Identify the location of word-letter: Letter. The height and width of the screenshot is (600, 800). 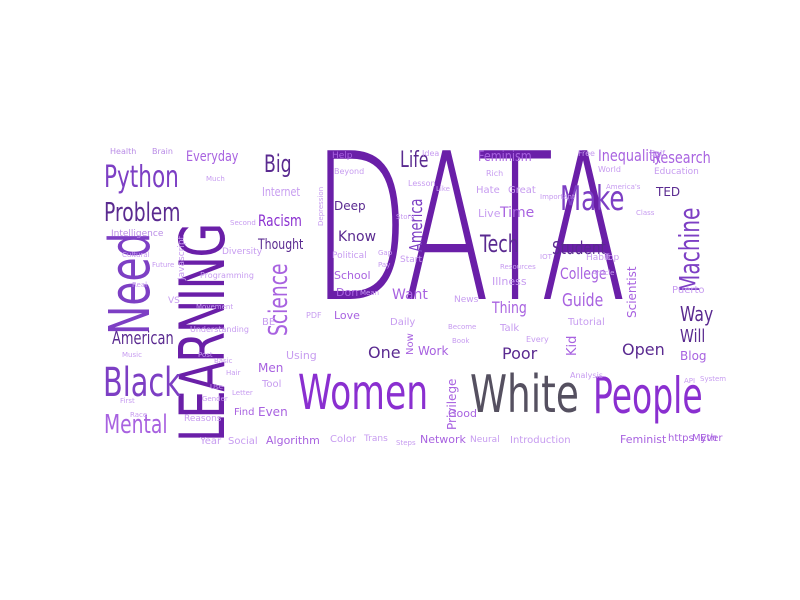
(242, 393).